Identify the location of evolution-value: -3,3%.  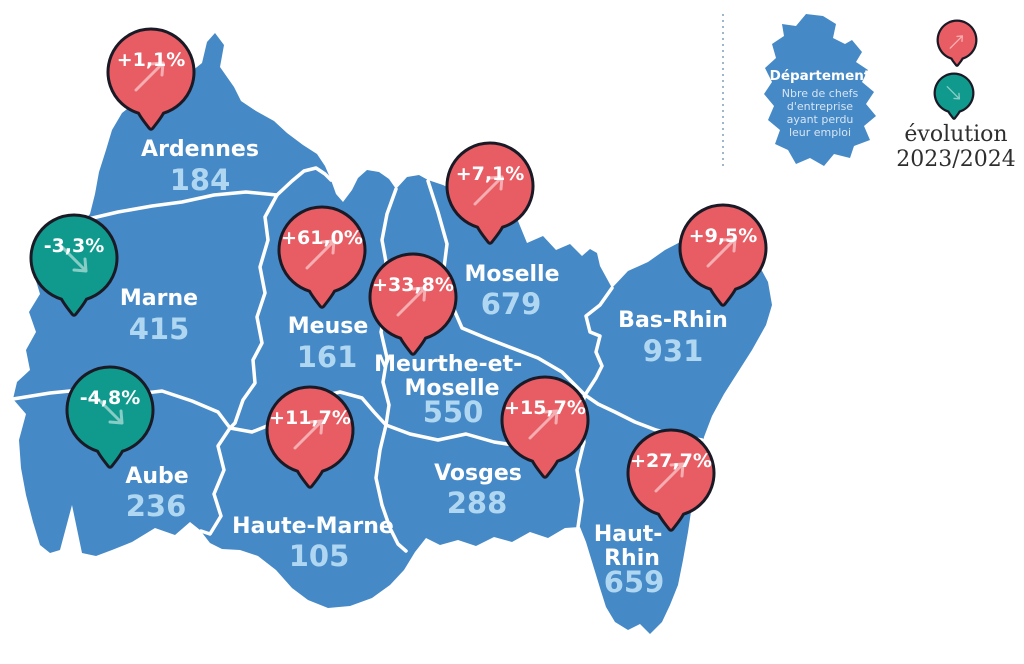
(74, 246).